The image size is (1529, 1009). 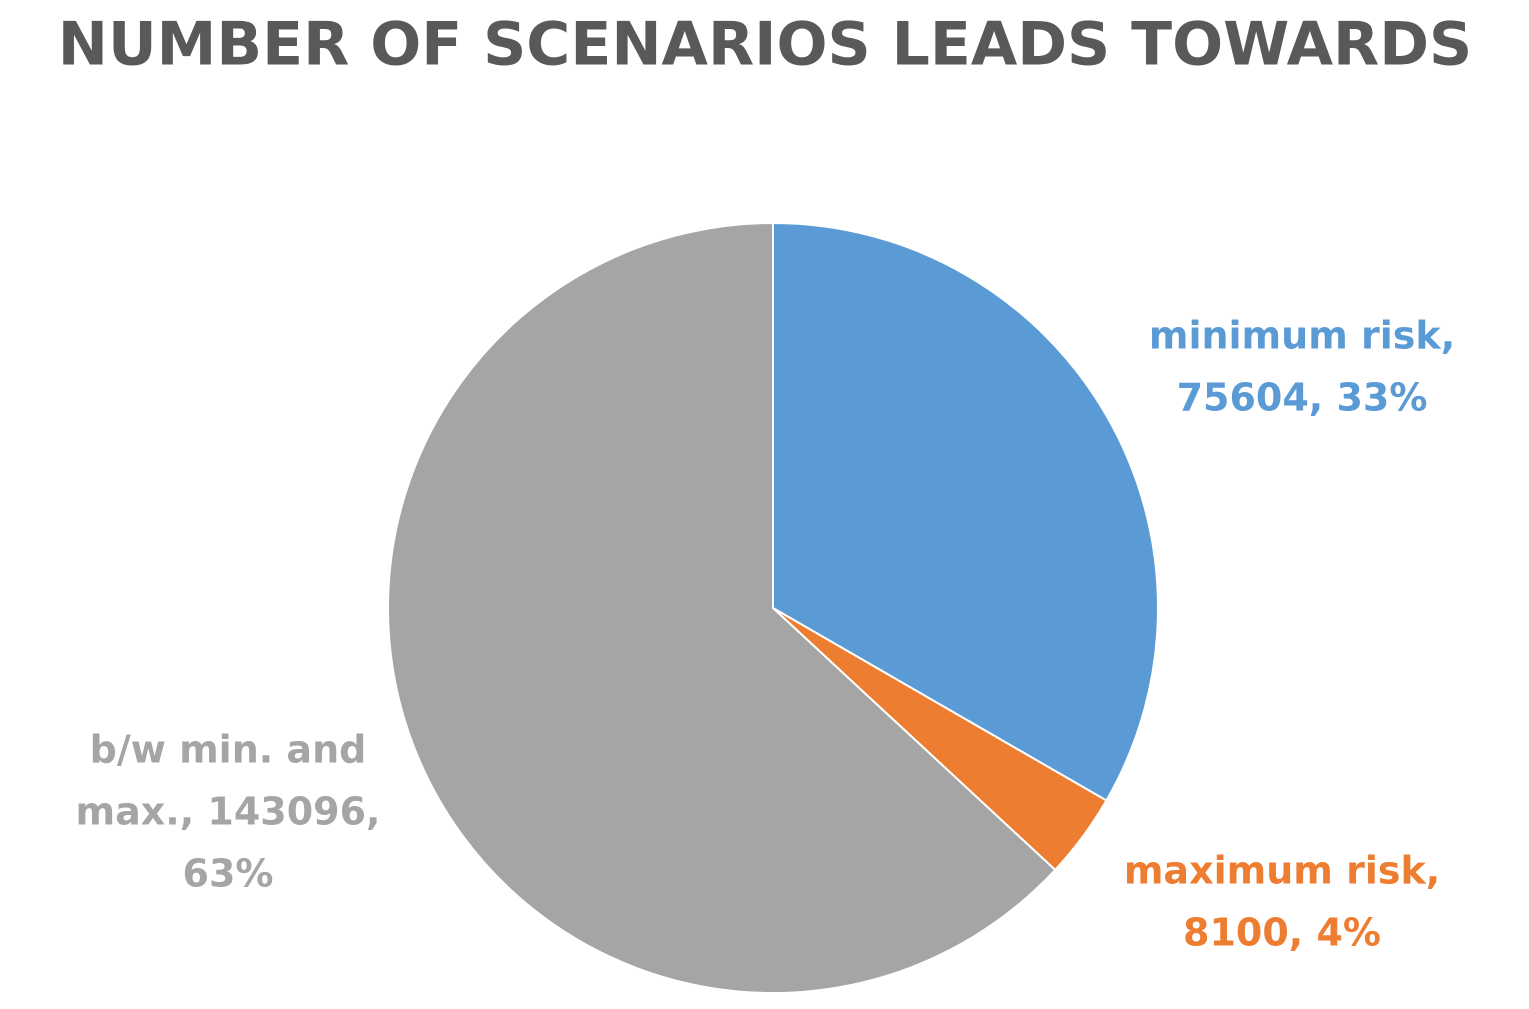 I want to click on data-label: minimum risk,, so click(x=1302, y=336).